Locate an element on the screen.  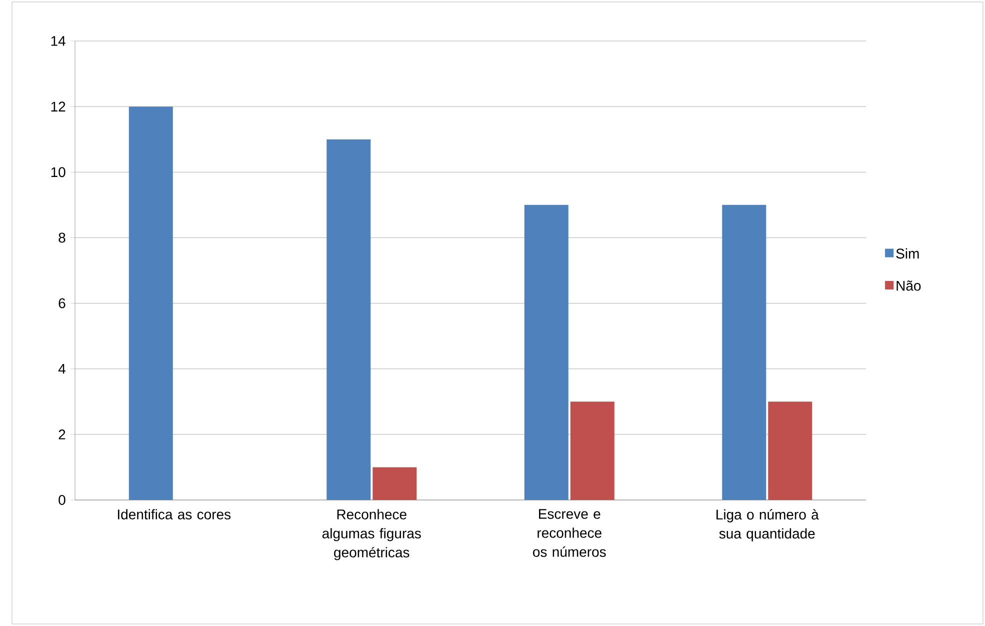
y-tick-label: 14 is located at coordinates (58, 41).